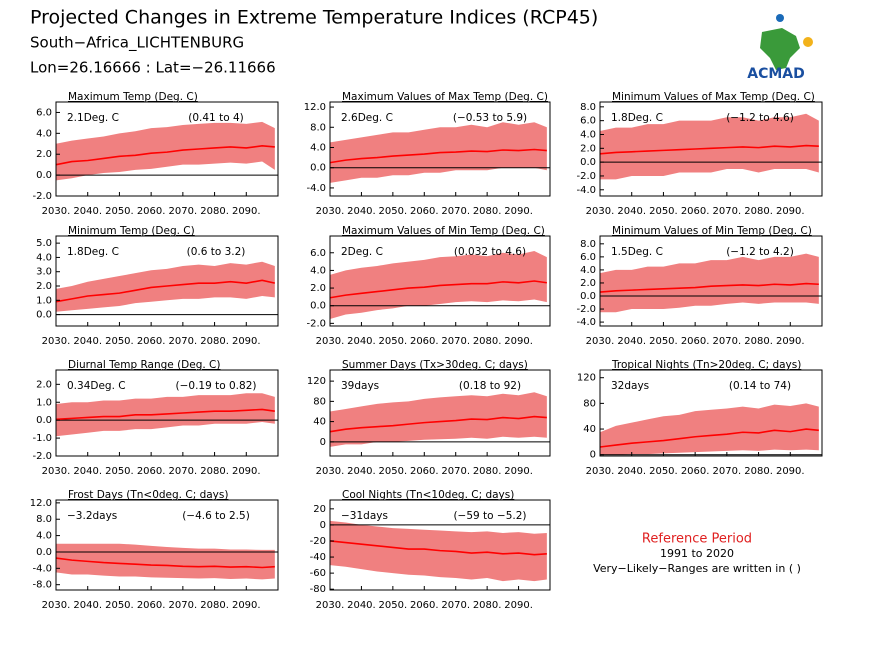  I want to click on annotation: 2.6Deg. C, so click(367, 118).